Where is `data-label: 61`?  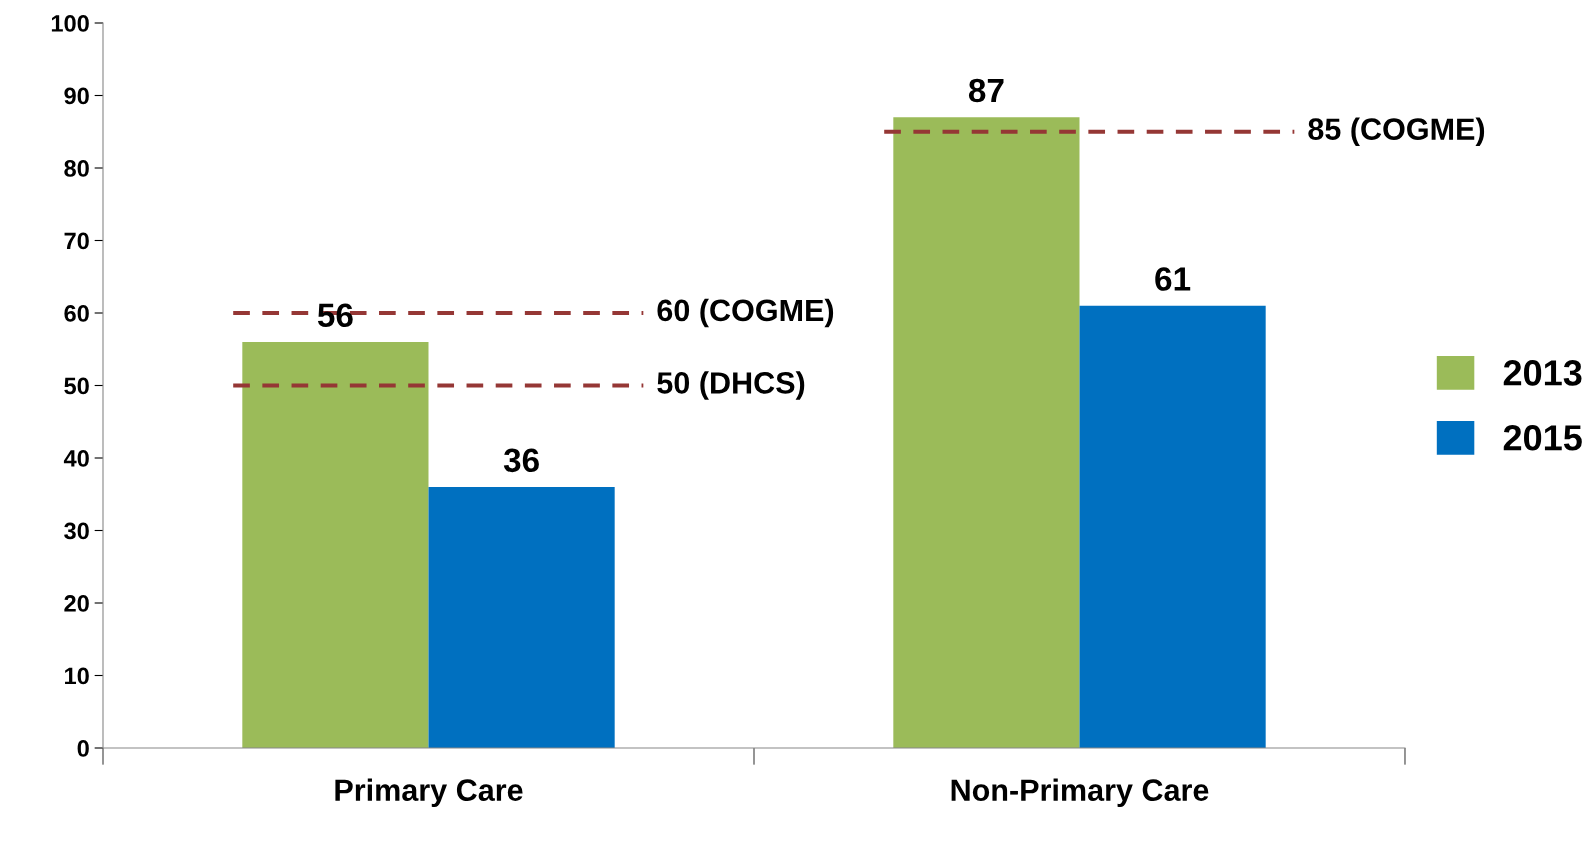
data-label: 61 is located at coordinates (1173, 279).